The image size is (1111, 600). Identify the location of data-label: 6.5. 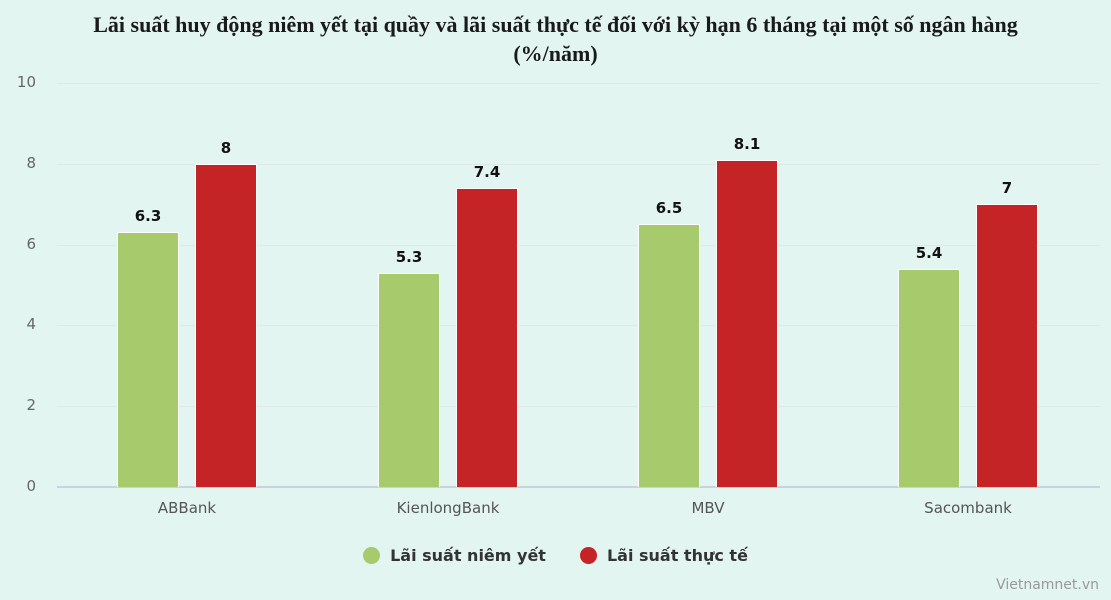
(669, 208).